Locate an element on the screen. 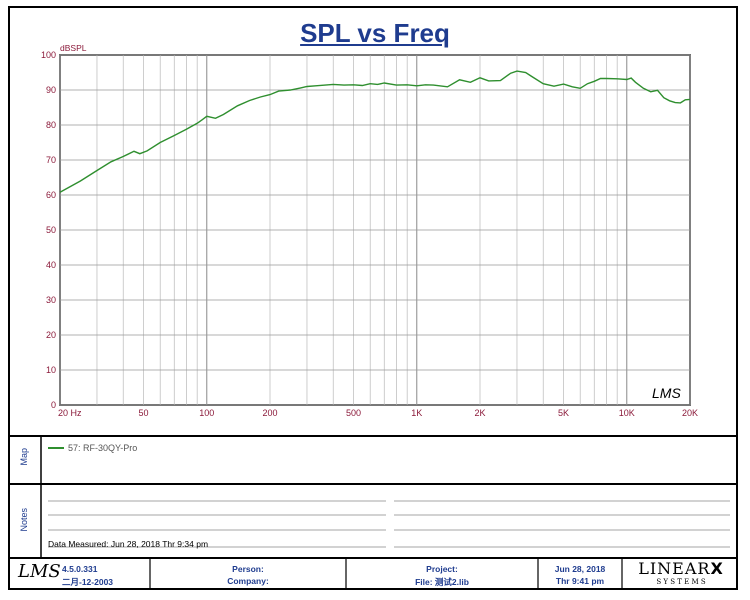  data-measured: Data Measured: Jun 28, 2018 Thr 9:34 pm is located at coordinates (128, 544).